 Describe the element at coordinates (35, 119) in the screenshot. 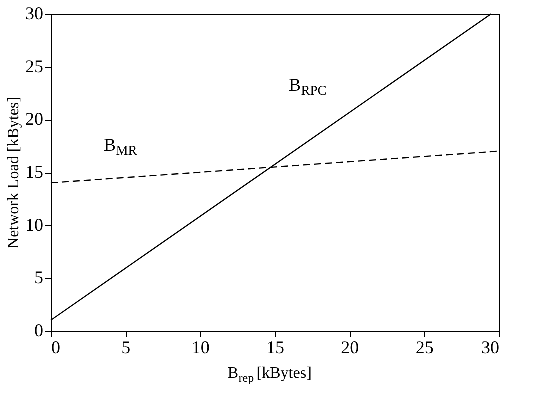

I see `y-tick-label: 20` at that location.